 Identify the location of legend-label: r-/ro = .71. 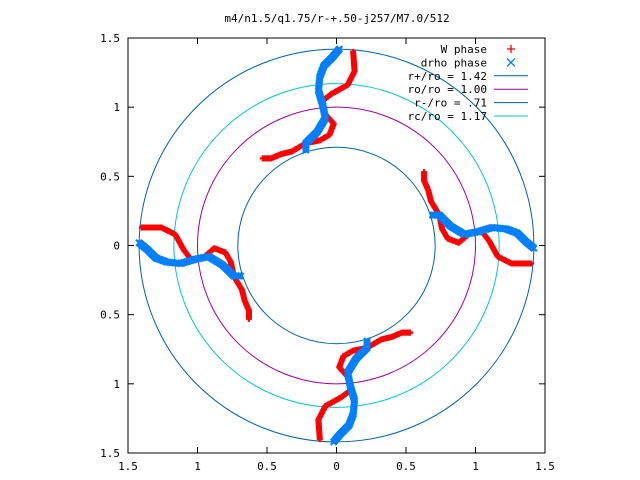
(450, 103).